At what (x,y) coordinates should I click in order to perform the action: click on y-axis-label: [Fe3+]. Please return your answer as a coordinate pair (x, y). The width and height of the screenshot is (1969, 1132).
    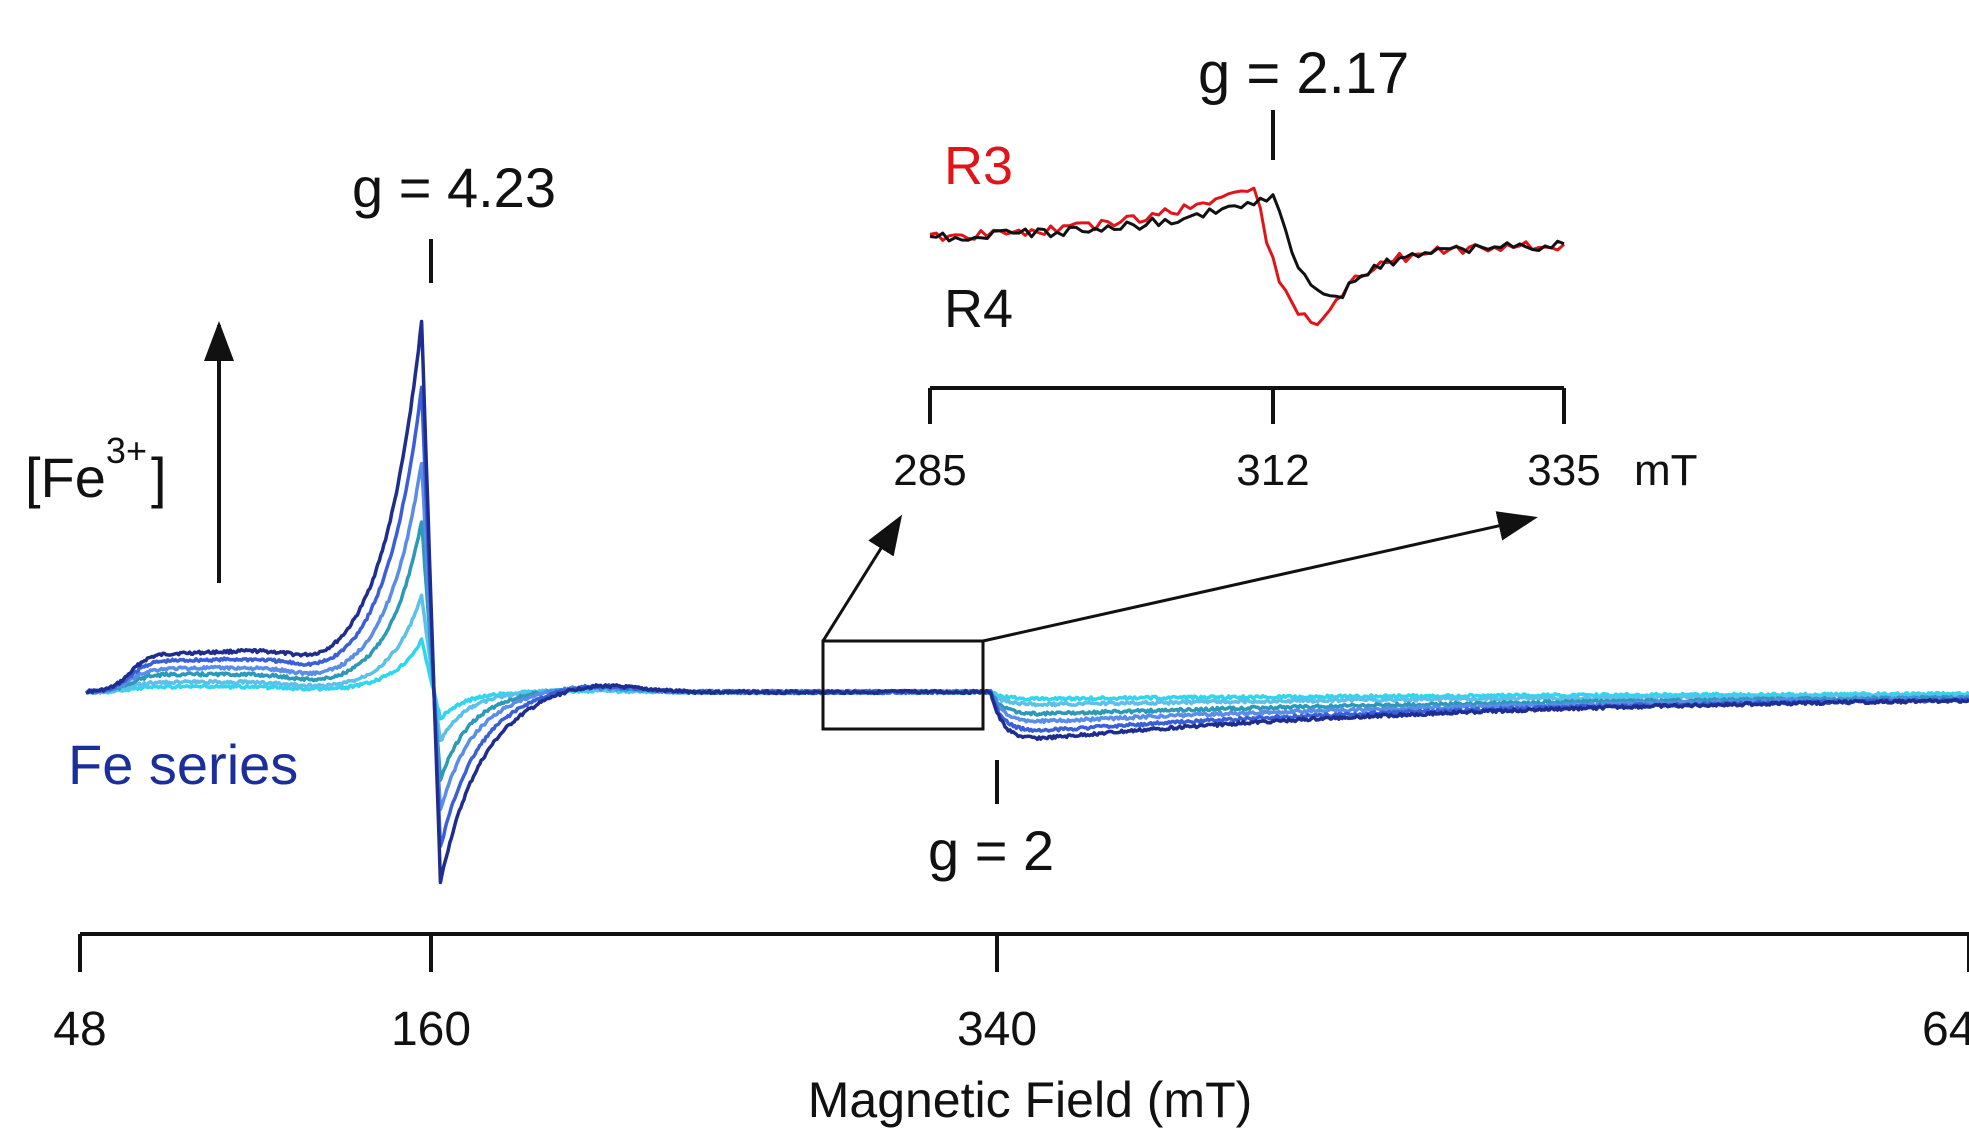
    Looking at the image, I should click on (96, 469).